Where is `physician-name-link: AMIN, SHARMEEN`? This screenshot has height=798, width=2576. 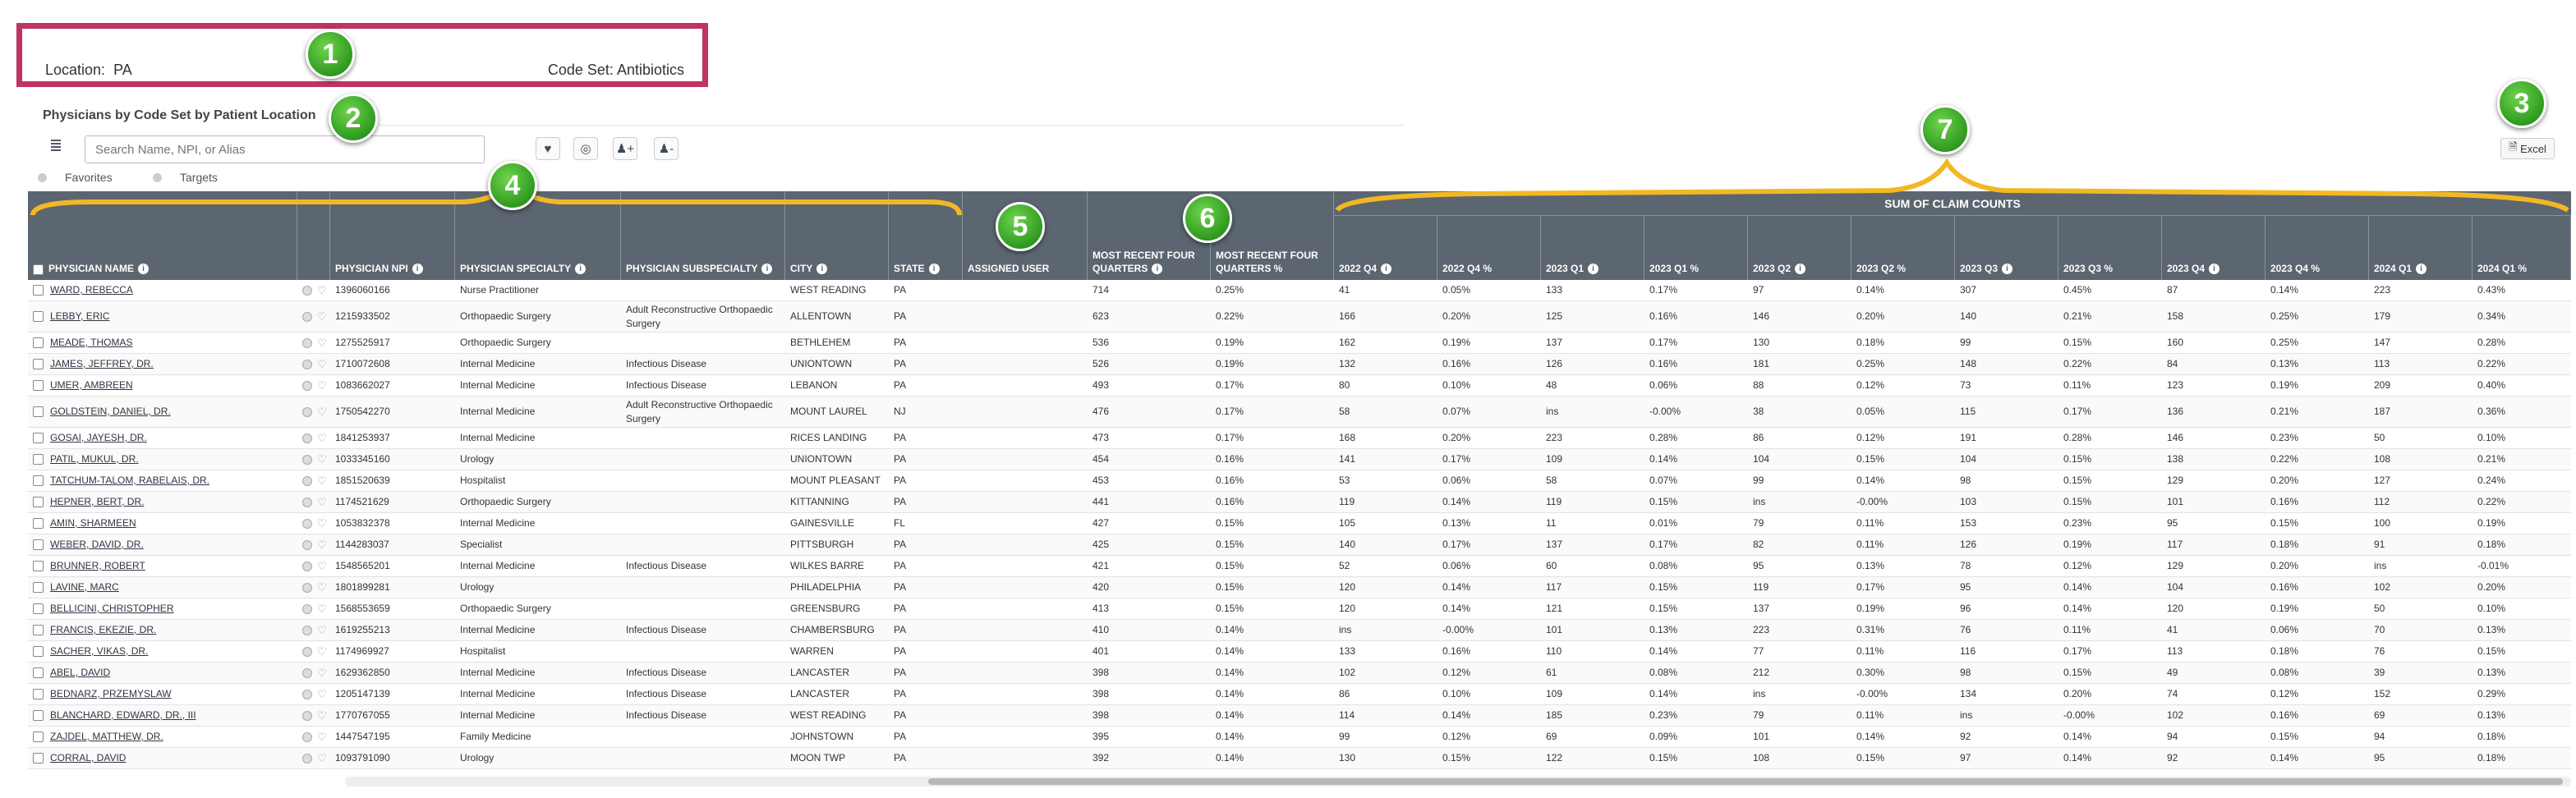 physician-name-link: AMIN, SHARMEEN is located at coordinates (93, 523).